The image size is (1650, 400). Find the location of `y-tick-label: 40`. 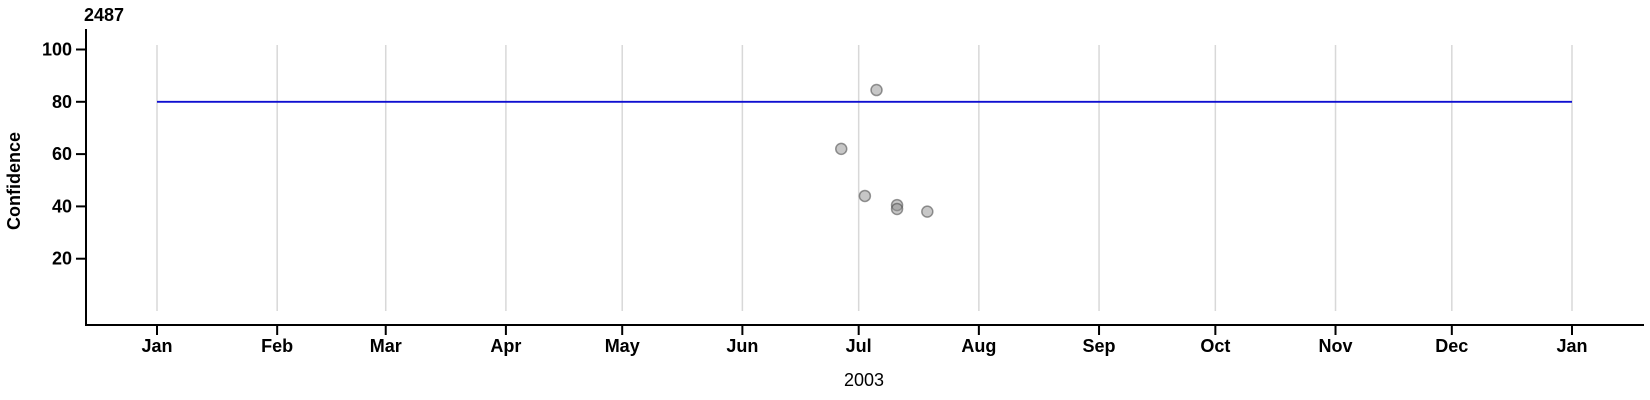

y-tick-label: 40 is located at coordinates (62, 206).